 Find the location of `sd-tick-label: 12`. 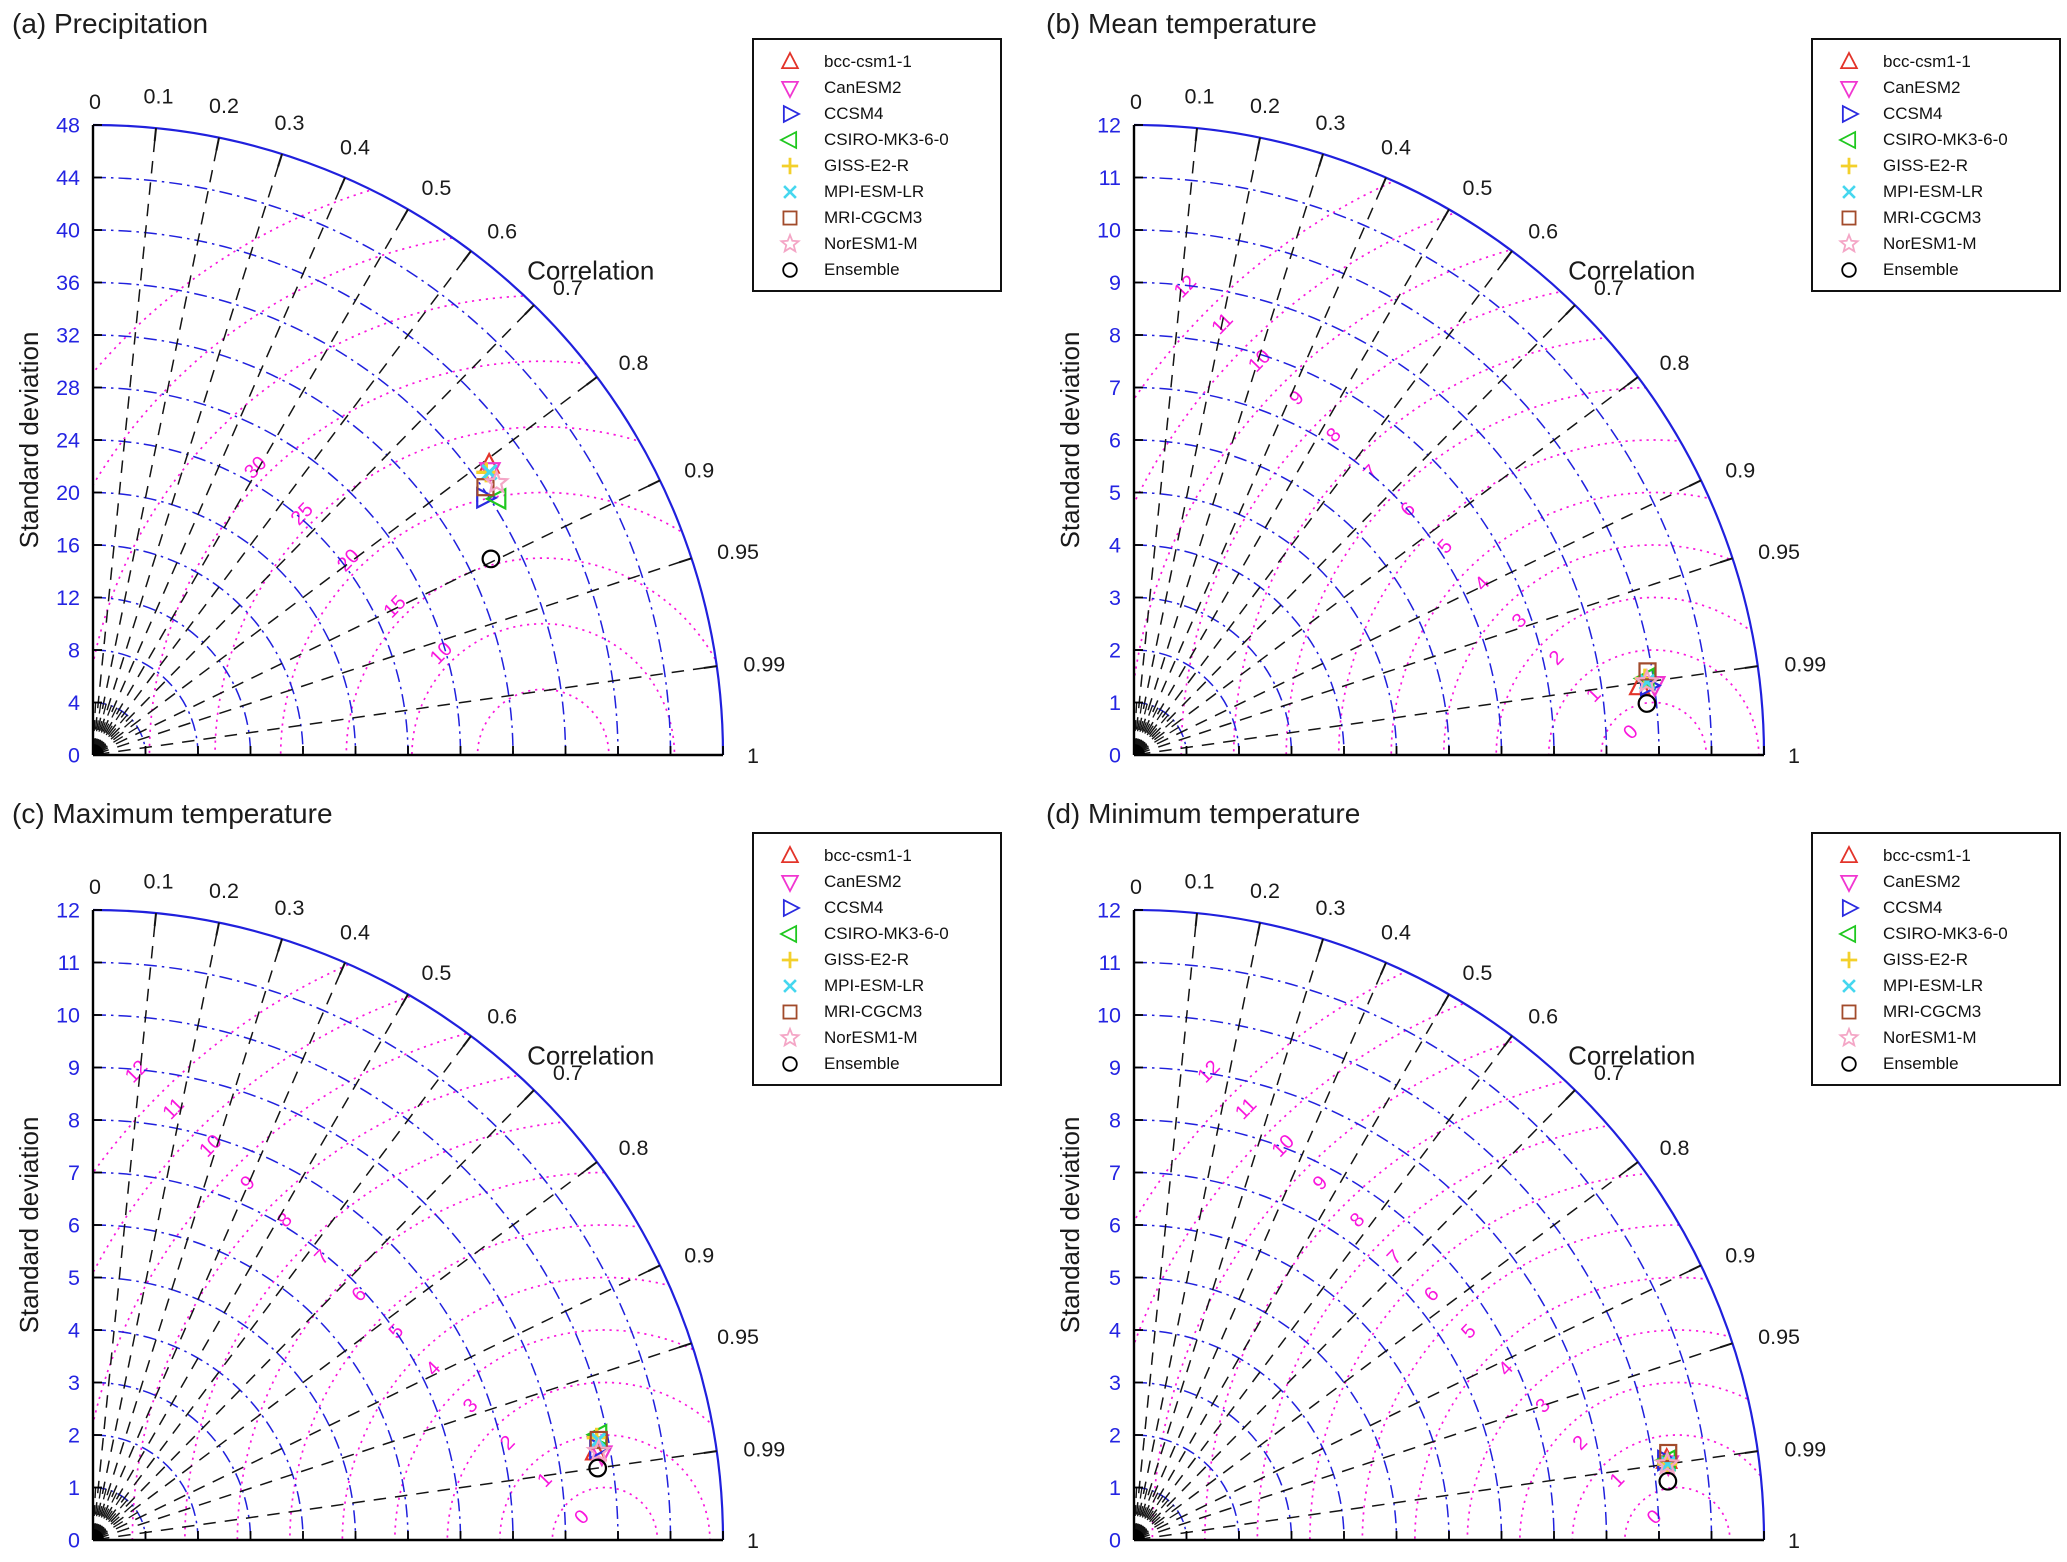

sd-tick-label: 12 is located at coordinates (1109, 126).